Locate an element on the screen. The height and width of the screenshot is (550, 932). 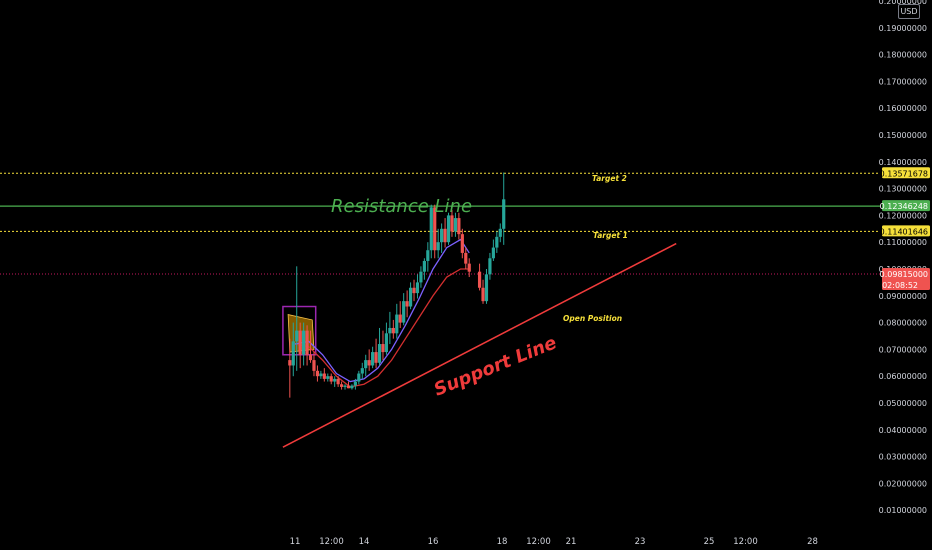
y-tick-label: 0.16000000 is located at coordinates (903, 108).